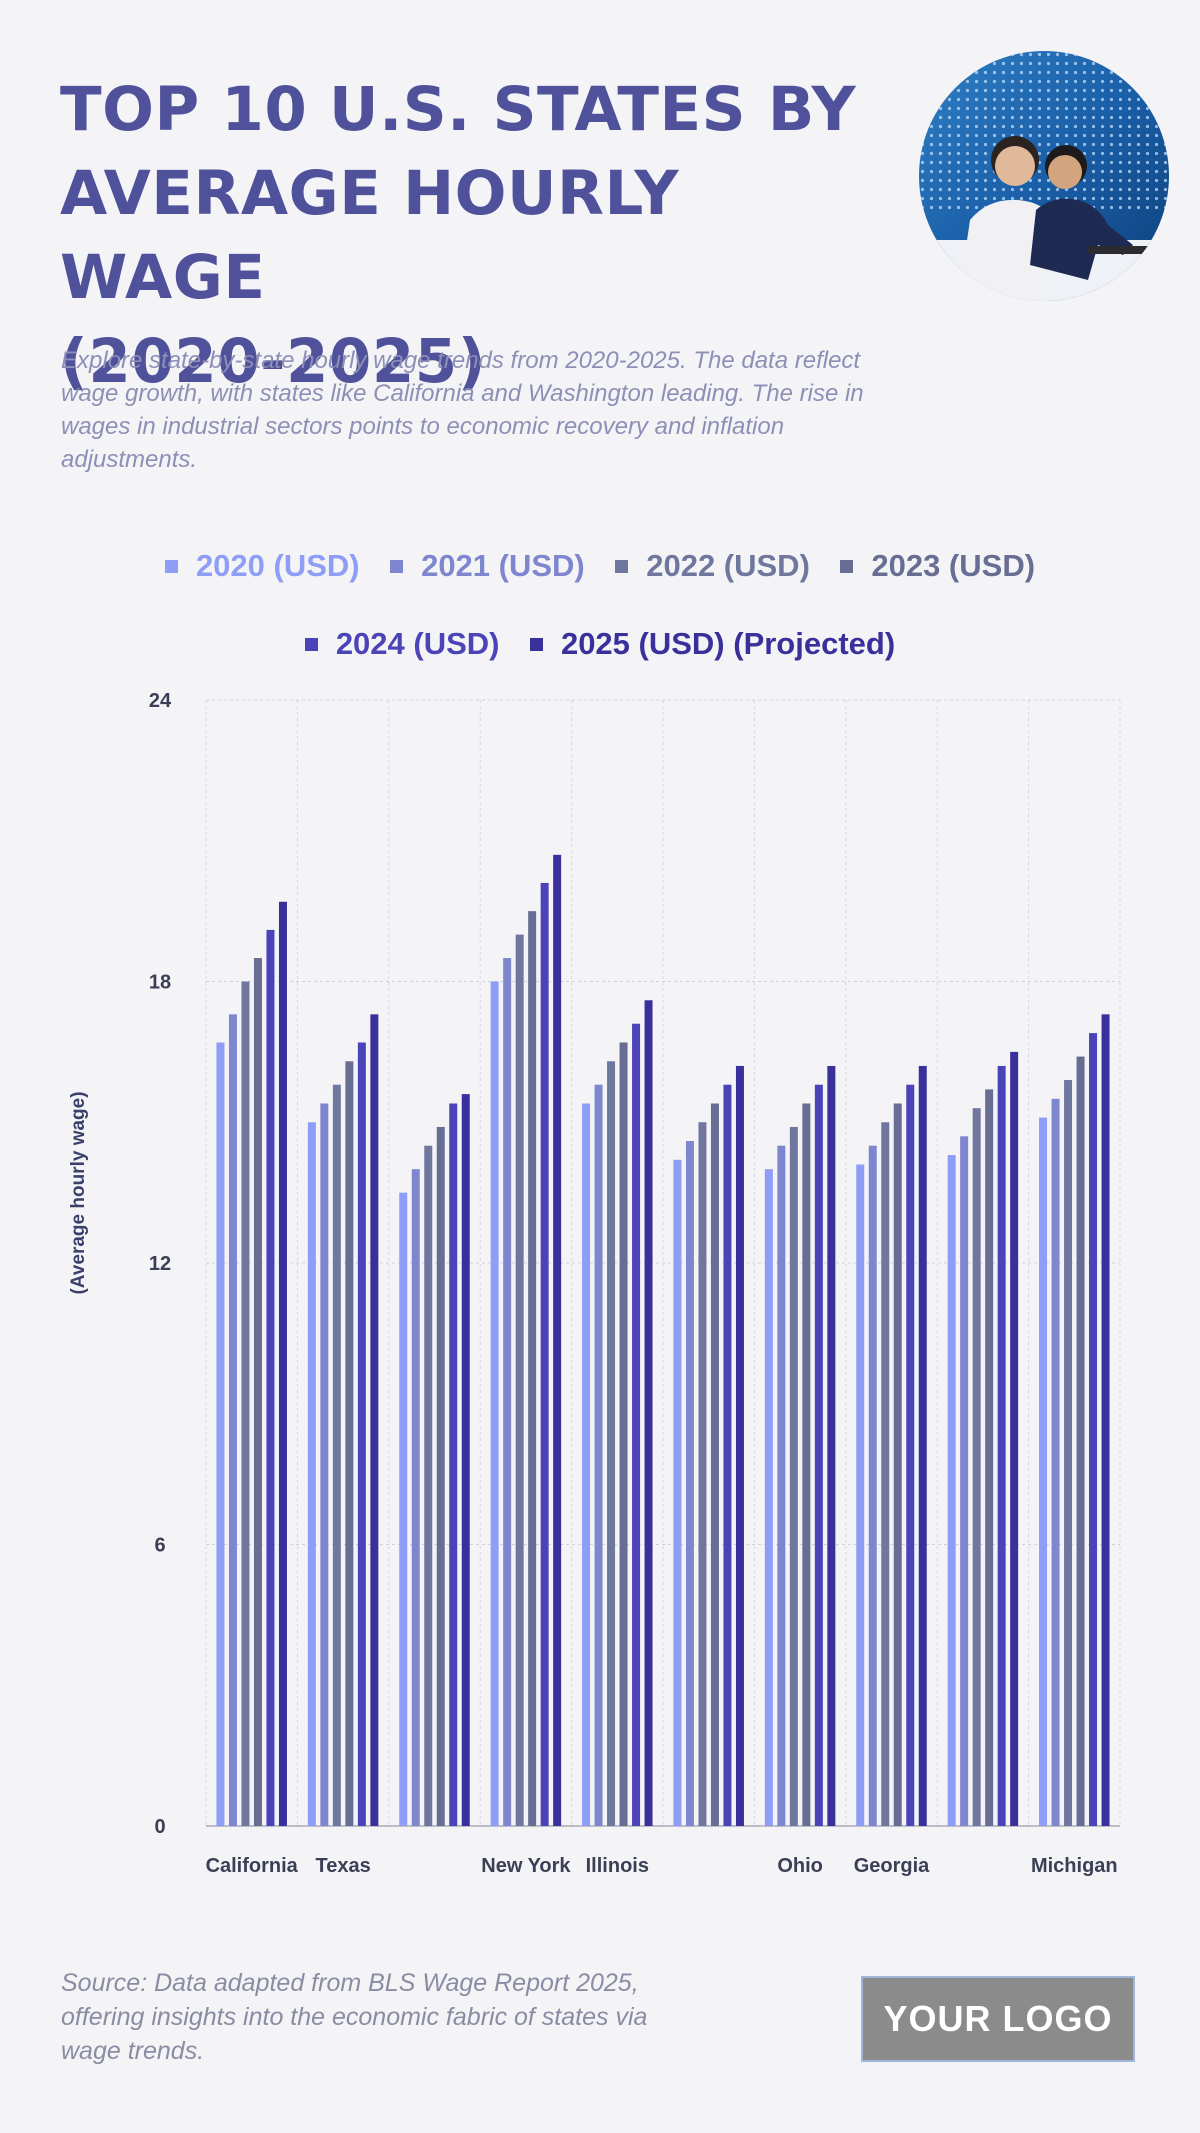  Describe the element at coordinates (160, 1264) in the screenshot. I see `y-tick-label: 12` at that location.